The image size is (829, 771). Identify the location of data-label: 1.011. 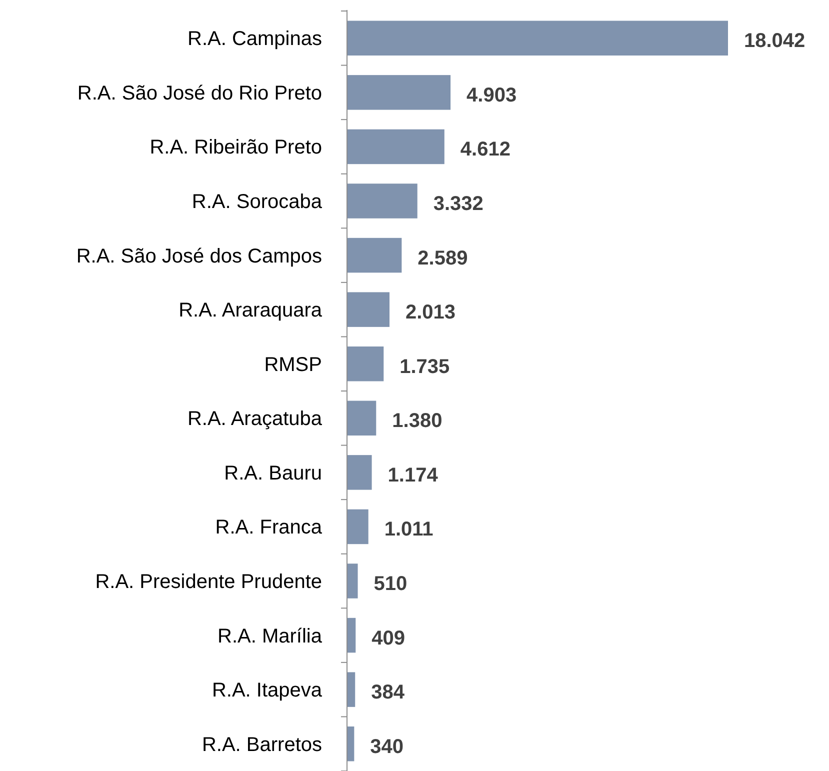
(409, 529).